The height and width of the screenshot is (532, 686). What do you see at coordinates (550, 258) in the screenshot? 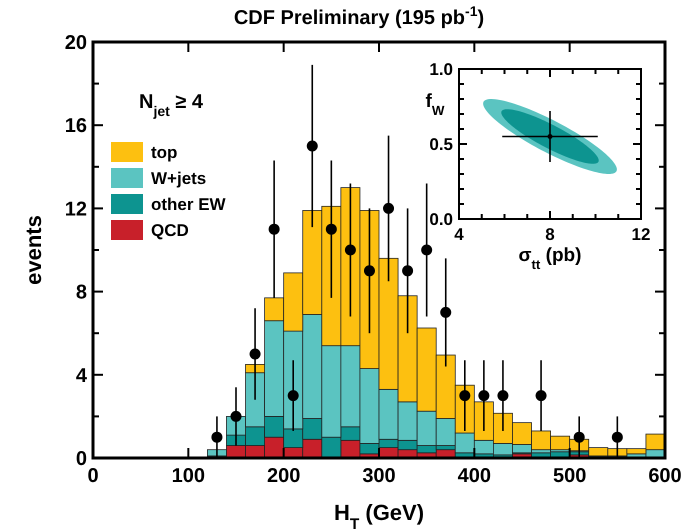
I see `x-axis-title: σ$_{tt}$ (pb)` at bounding box center [550, 258].